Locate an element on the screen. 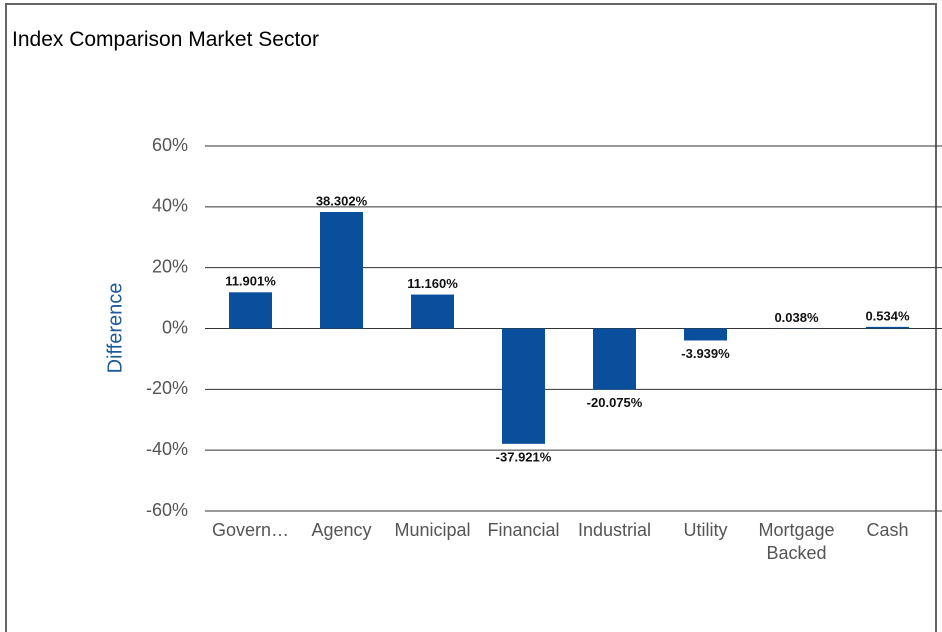 Image resolution: width=942 pixels, height=632 pixels. y-tick-label: -20% is located at coordinates (167, 388).